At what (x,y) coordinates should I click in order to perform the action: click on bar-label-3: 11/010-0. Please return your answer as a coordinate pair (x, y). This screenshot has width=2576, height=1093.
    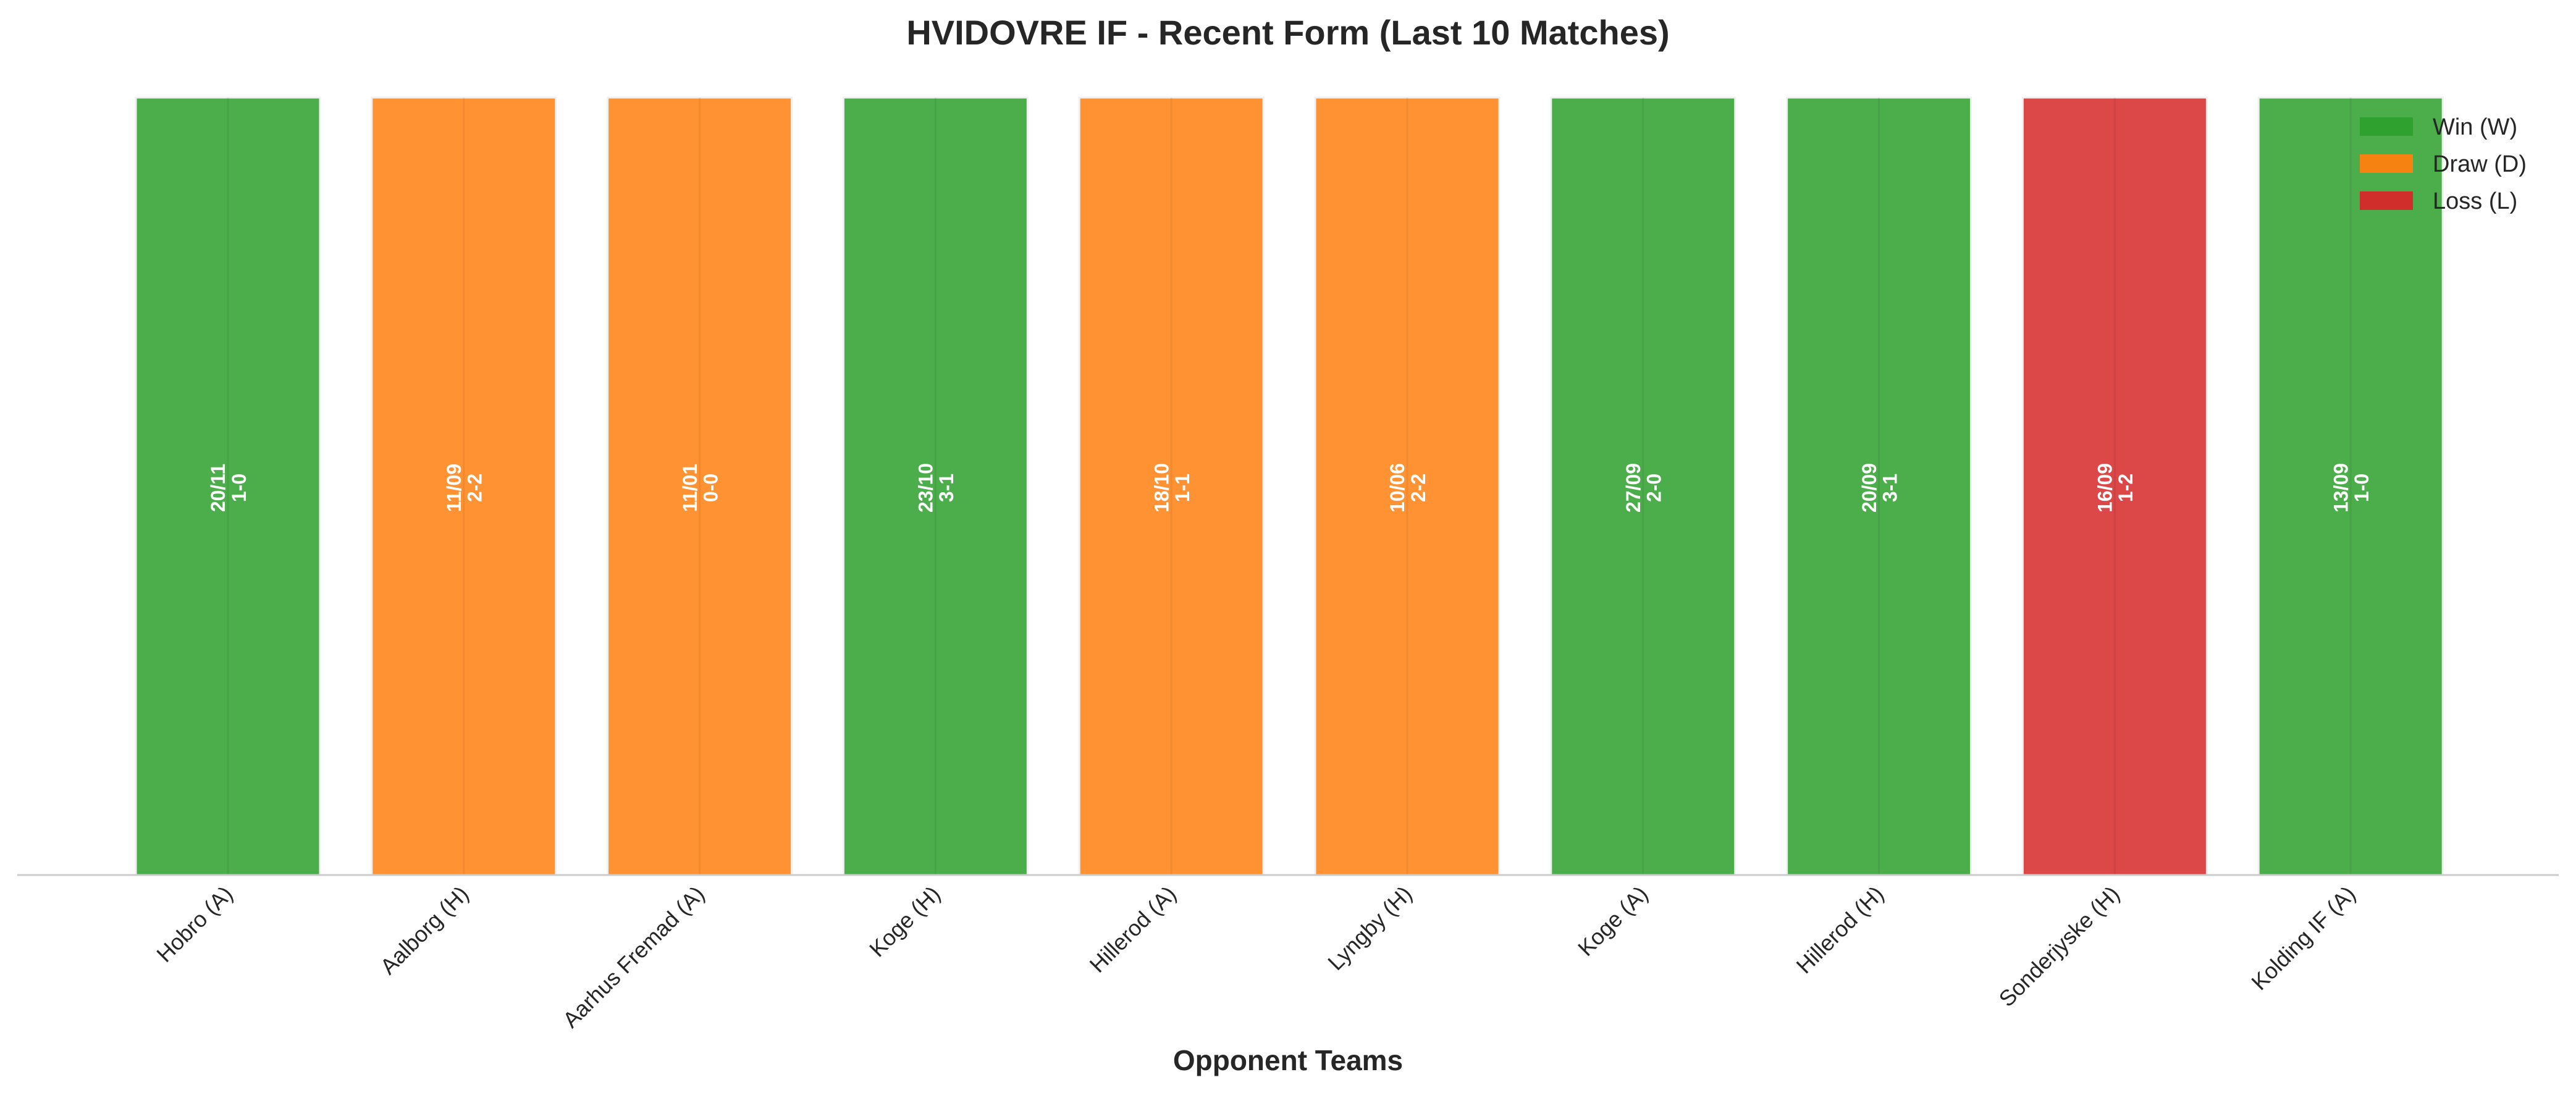
    Looking at the image, I should click on (700, 488).